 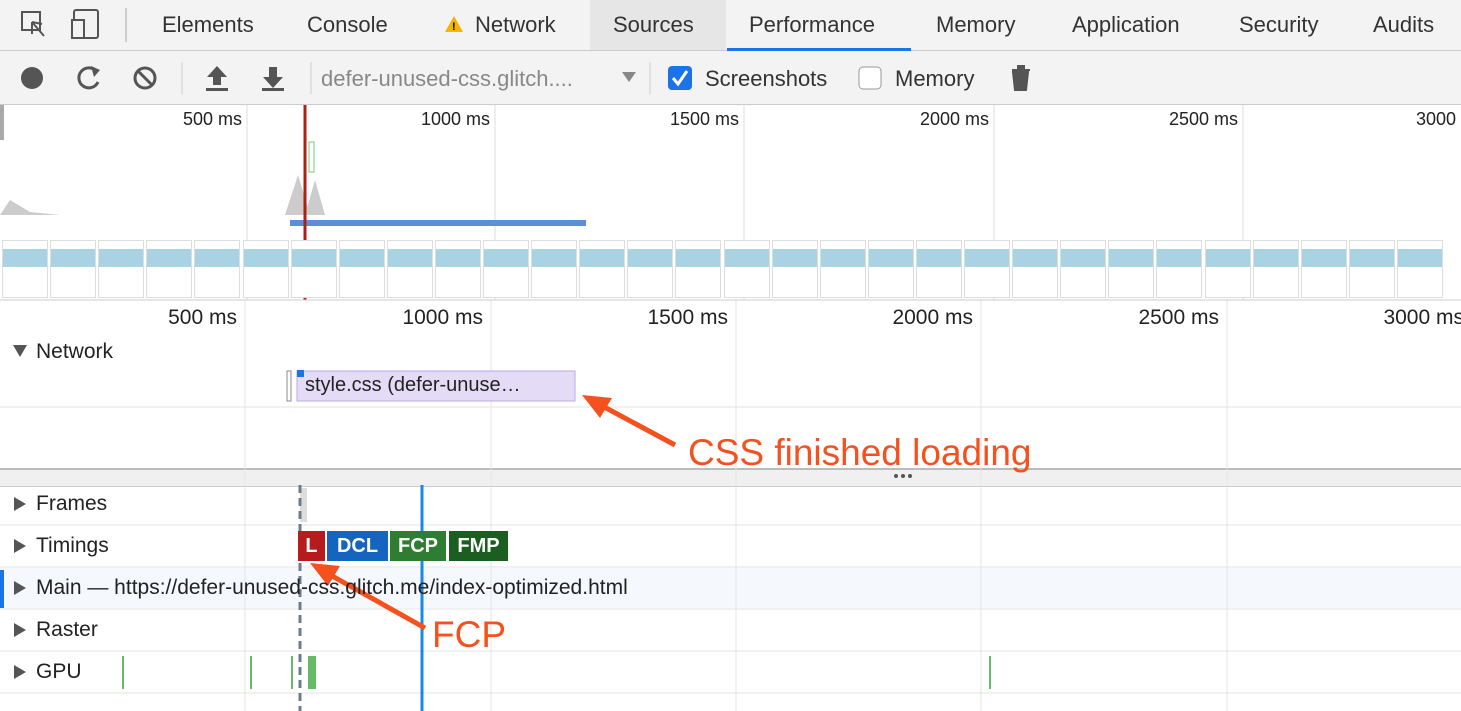 I want to click on tab: Sources, so click(x=653, y=24).